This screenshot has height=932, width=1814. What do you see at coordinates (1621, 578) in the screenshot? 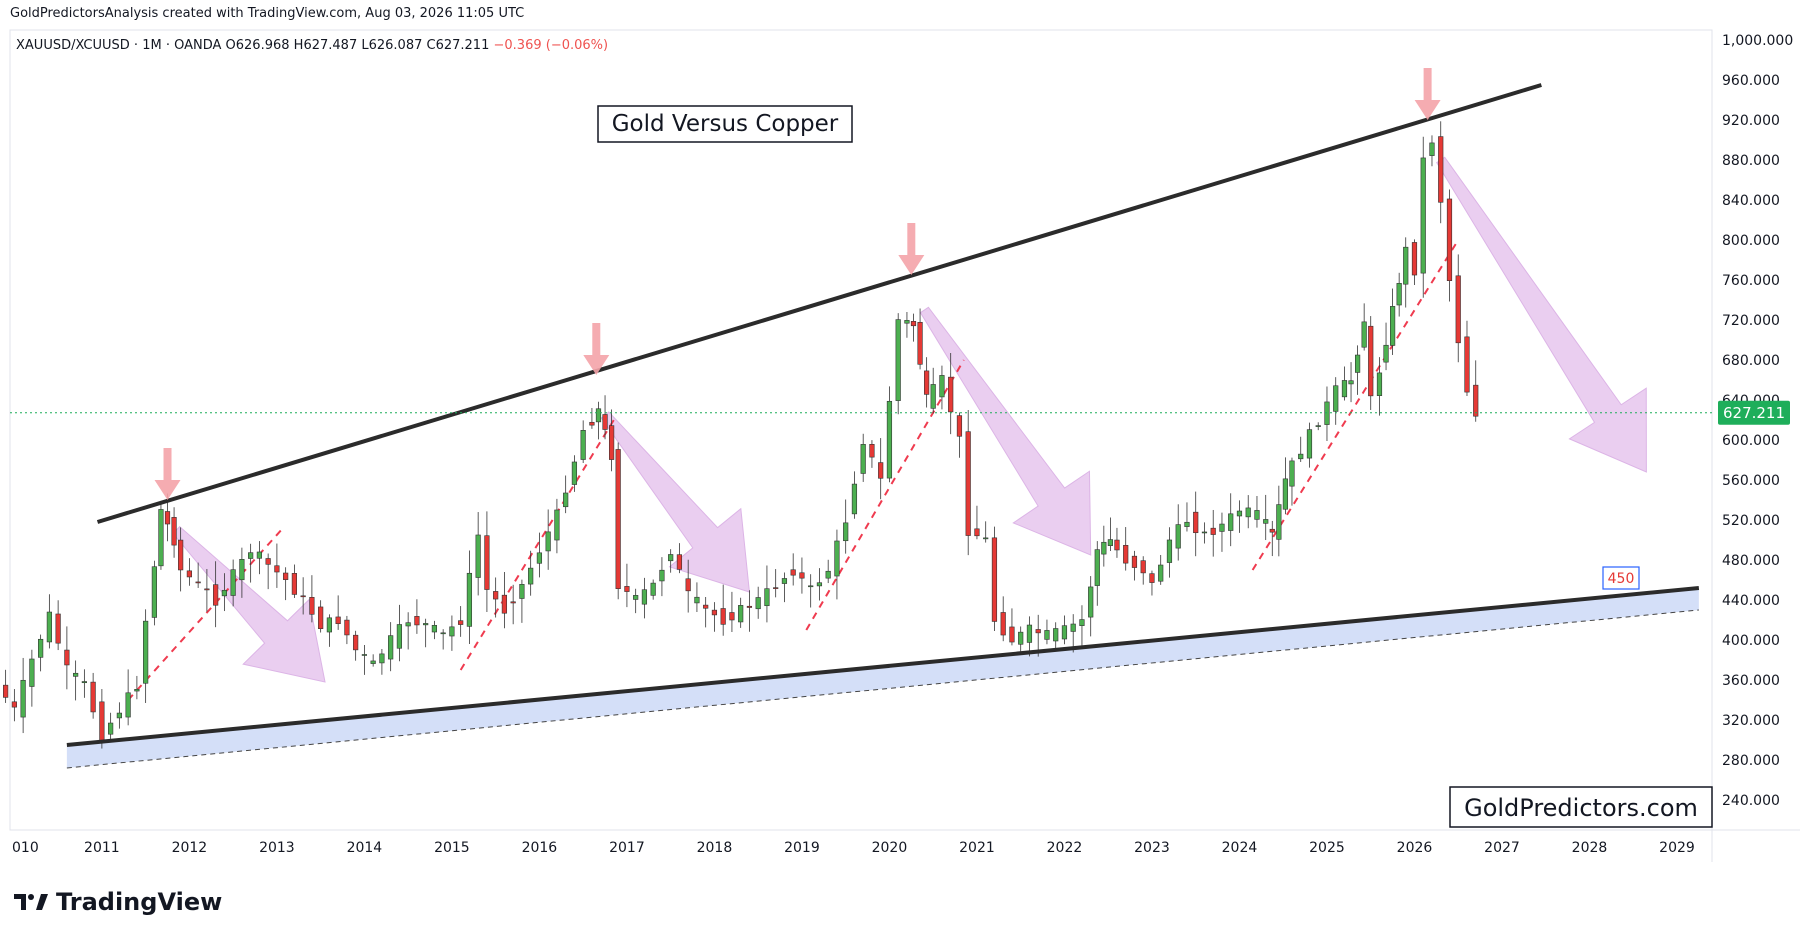
I see `level-tag: 450` at bounding box center [1621, 578].